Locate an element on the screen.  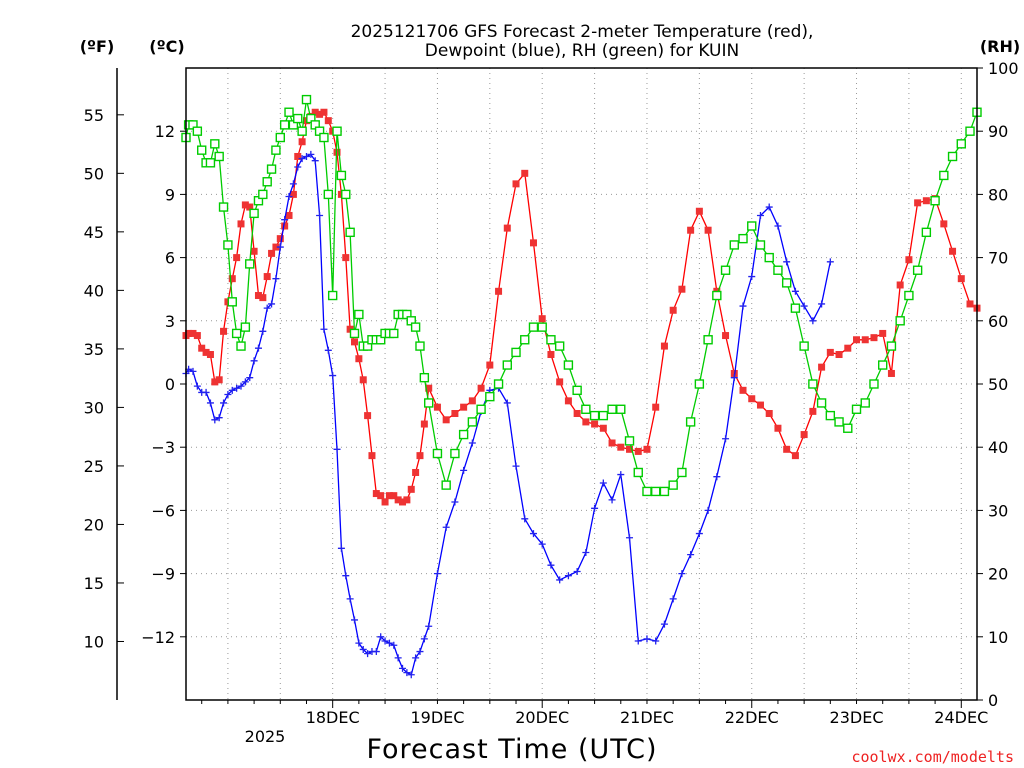
fahrenheit-tick-label: 30 is located at coordinates (94, 407).